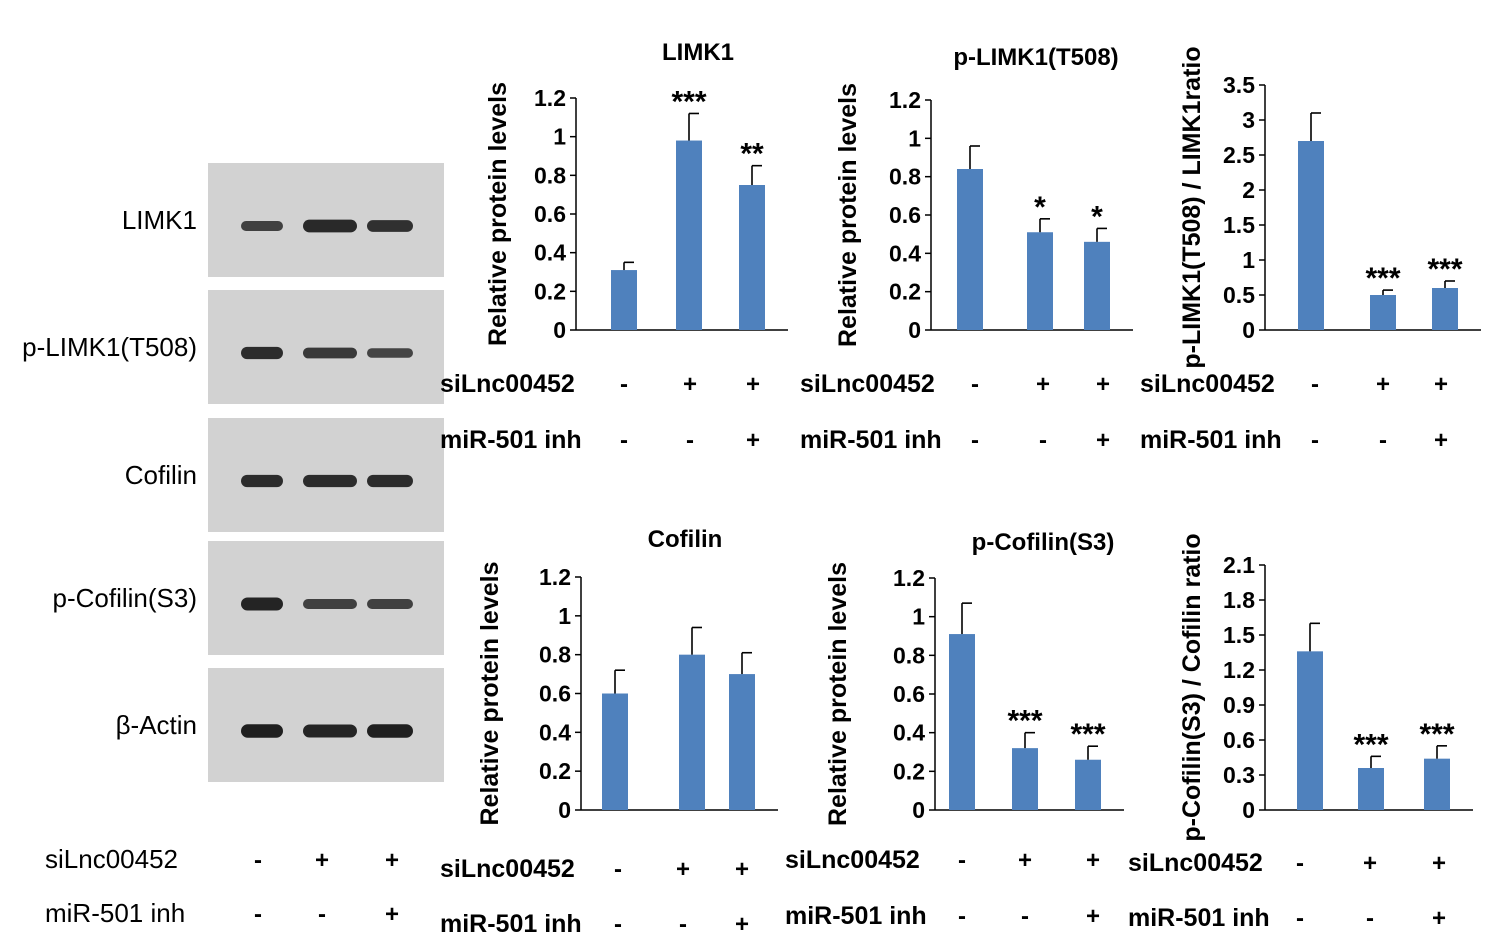 The height and width of the screenshot is (943, 1490). I want to click on y-tick-label: 1.8, so click(1239, 600).